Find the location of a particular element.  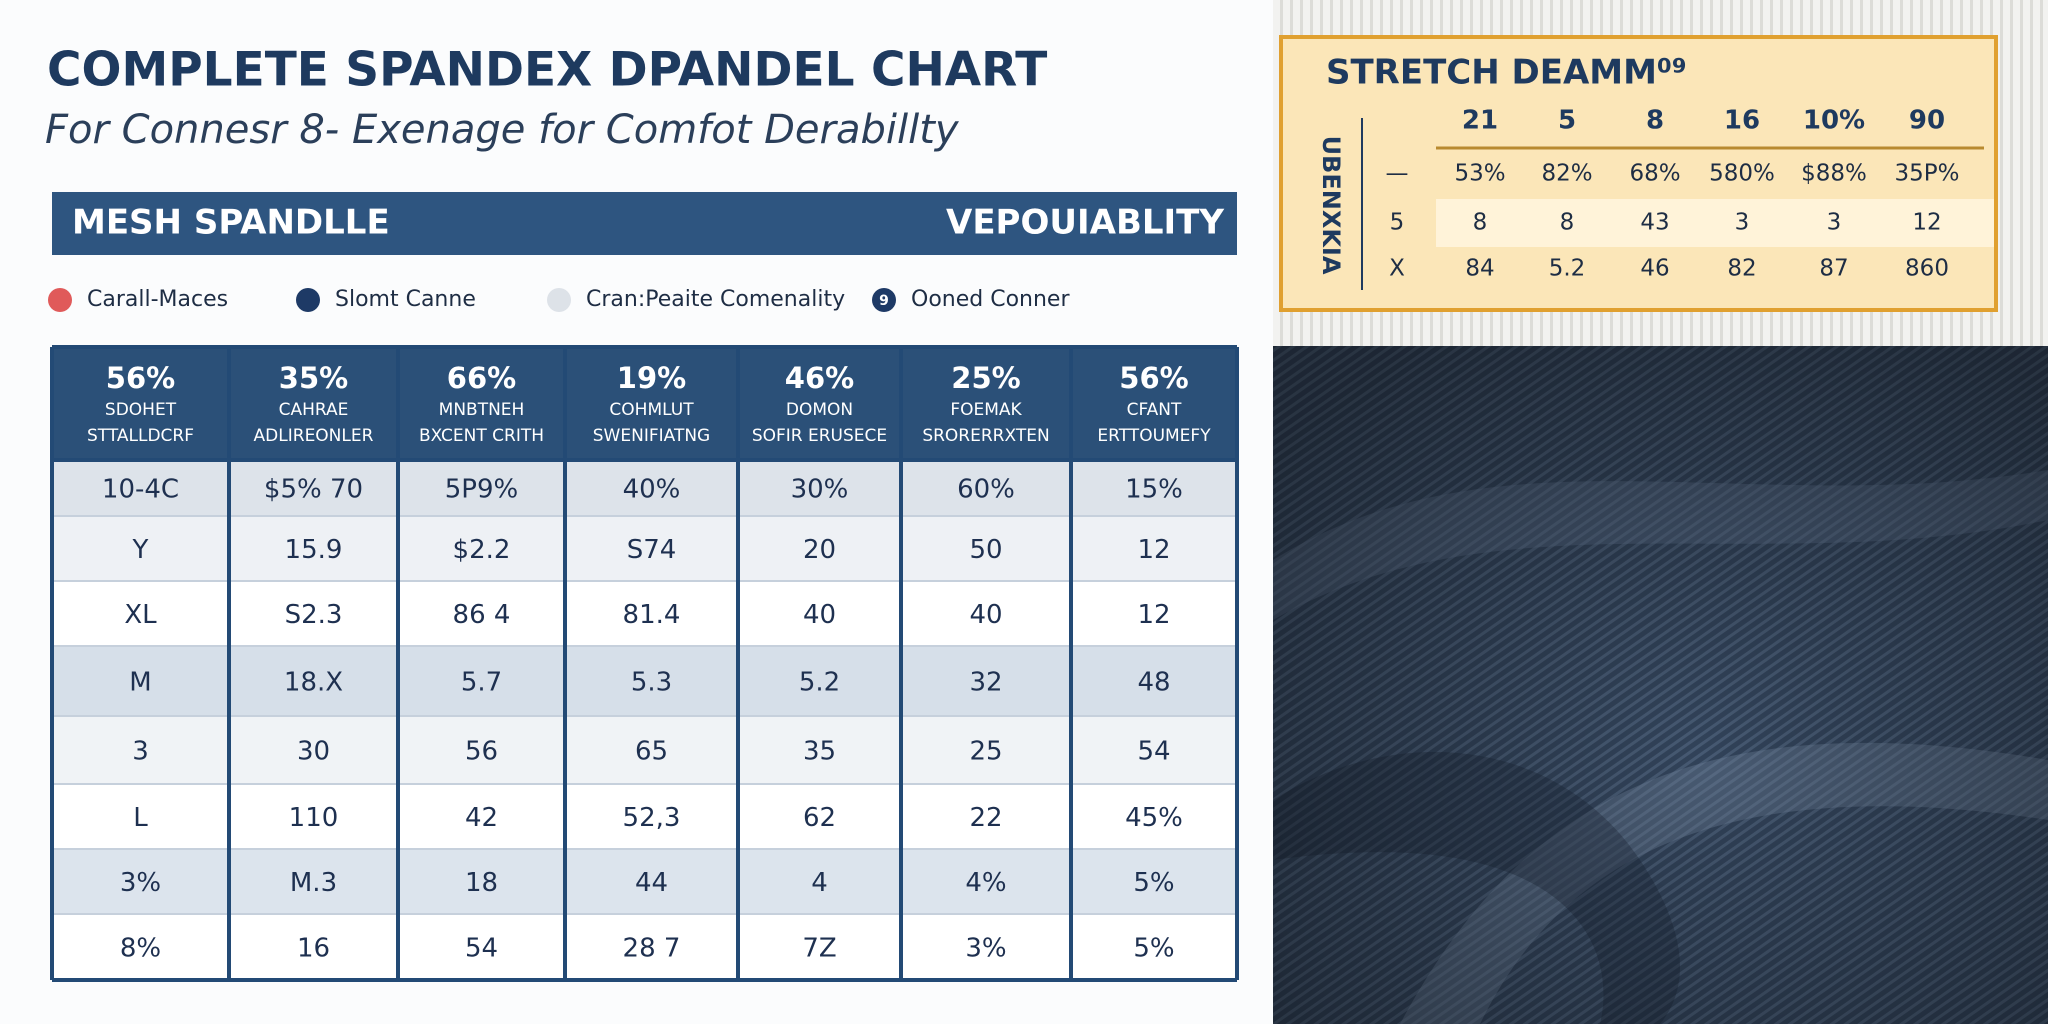

table-cell: 20 is located at coordinates (819, 550).